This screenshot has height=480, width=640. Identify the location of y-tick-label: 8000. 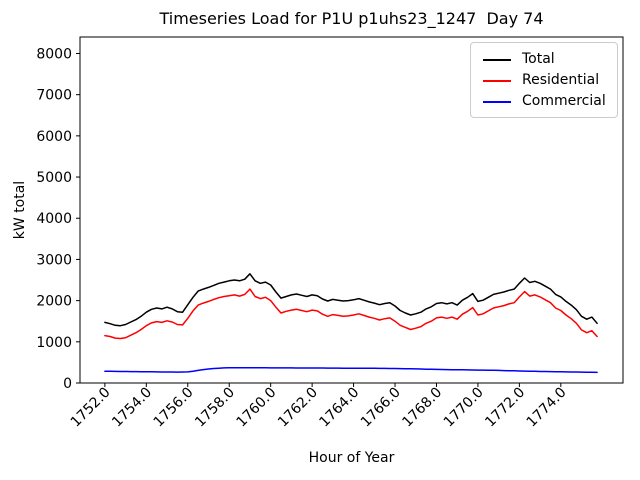
(54, 54).